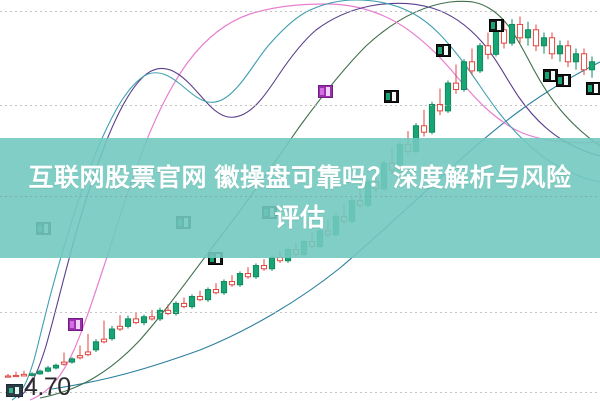  I want to click on price-label: 4.70, so click(38, 387).